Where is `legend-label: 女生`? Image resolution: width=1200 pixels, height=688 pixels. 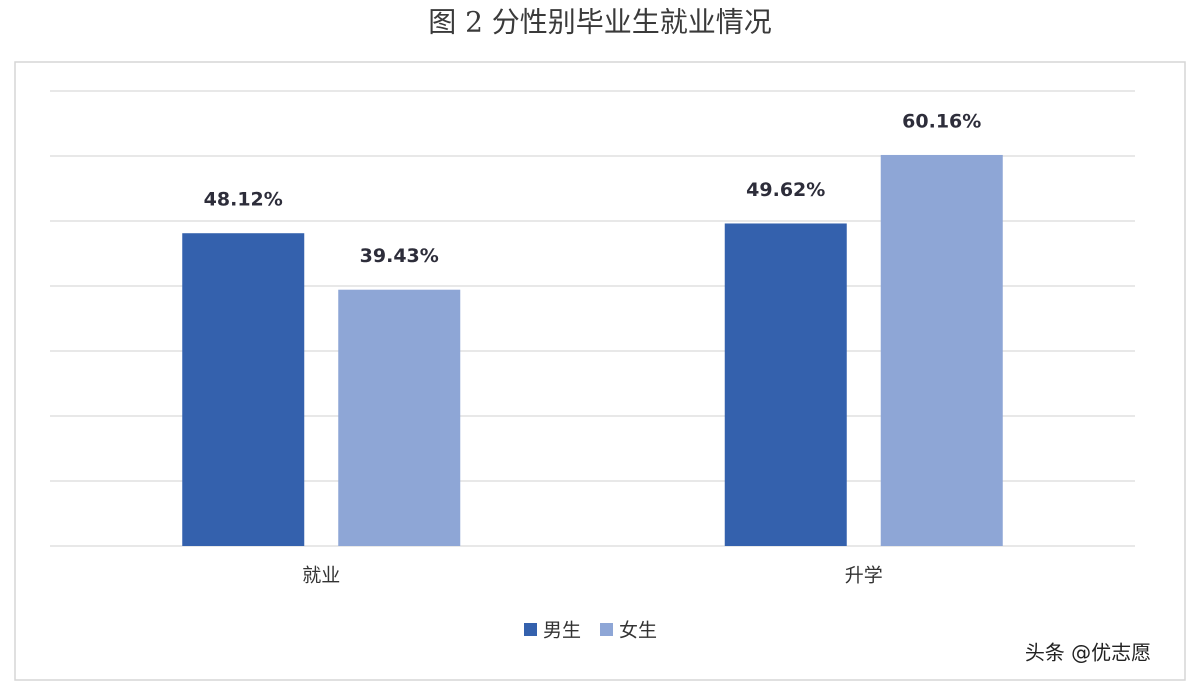
legend-label: 女生 is located at coordinates (638, 631).